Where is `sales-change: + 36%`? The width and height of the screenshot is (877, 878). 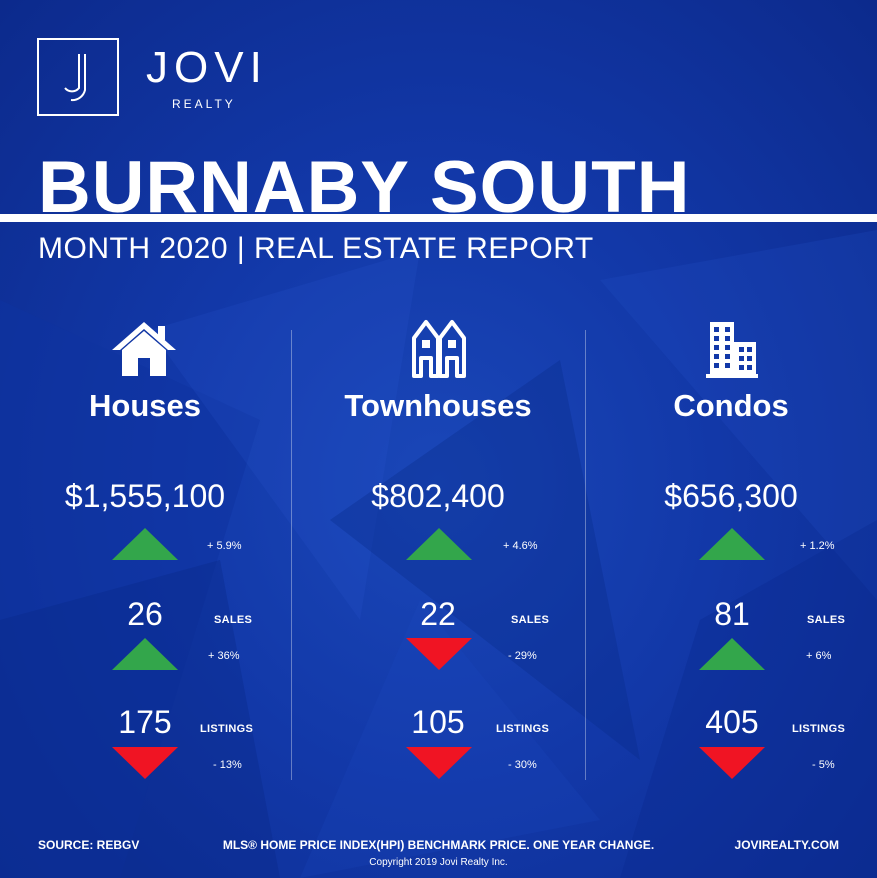
sales-change: + 36% is located at coordinates (224, 656).